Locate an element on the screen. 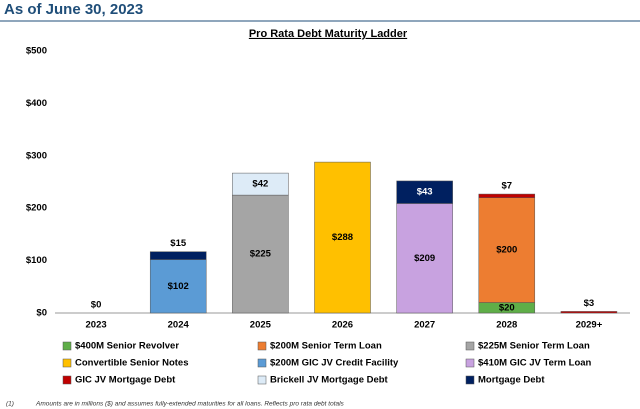 The width and height of the screenshot is (640, 409). x-tick-label: 2027 is located at coordinates (424, 325).